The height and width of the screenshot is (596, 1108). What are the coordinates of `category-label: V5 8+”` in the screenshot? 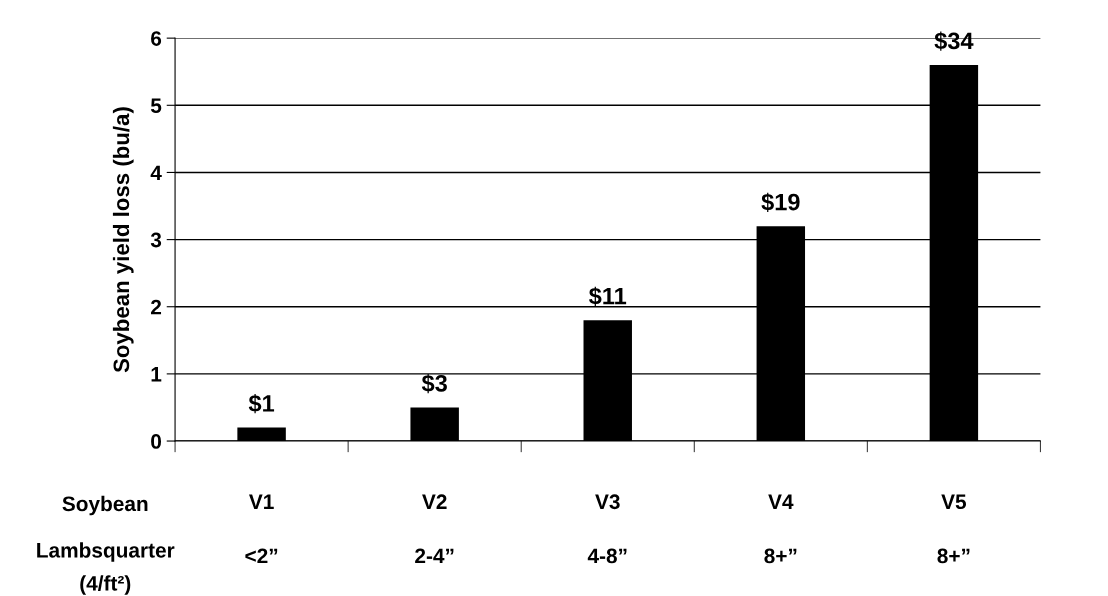 It's located at (953, 529).